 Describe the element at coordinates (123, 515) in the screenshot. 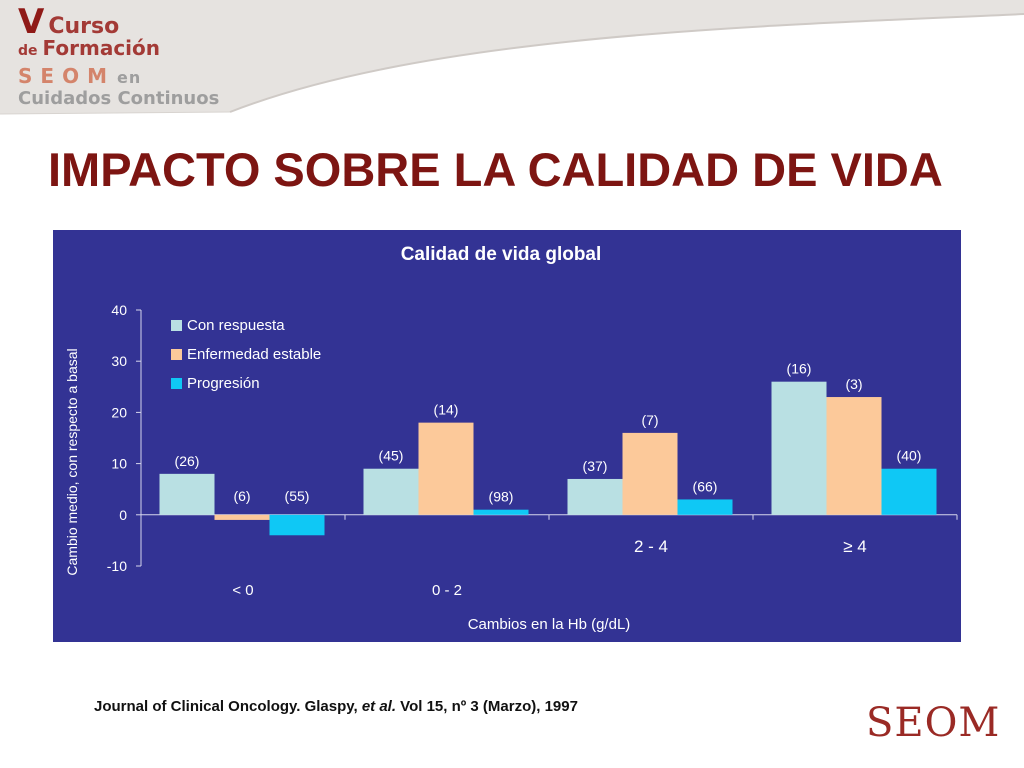

I see `y-tick-label: 0` at that location.